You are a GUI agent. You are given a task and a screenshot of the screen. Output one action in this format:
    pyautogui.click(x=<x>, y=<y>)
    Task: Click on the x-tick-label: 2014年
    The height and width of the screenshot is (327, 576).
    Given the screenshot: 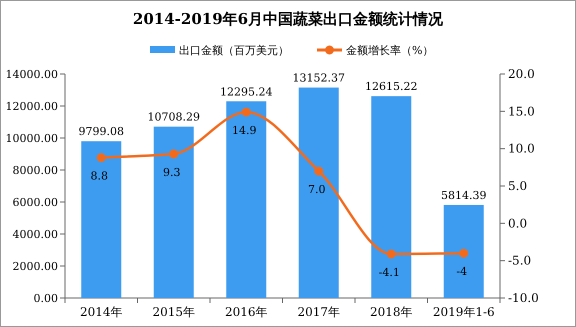 What is the action you would take?
    pyautogui.click(x=101, y=312)
    